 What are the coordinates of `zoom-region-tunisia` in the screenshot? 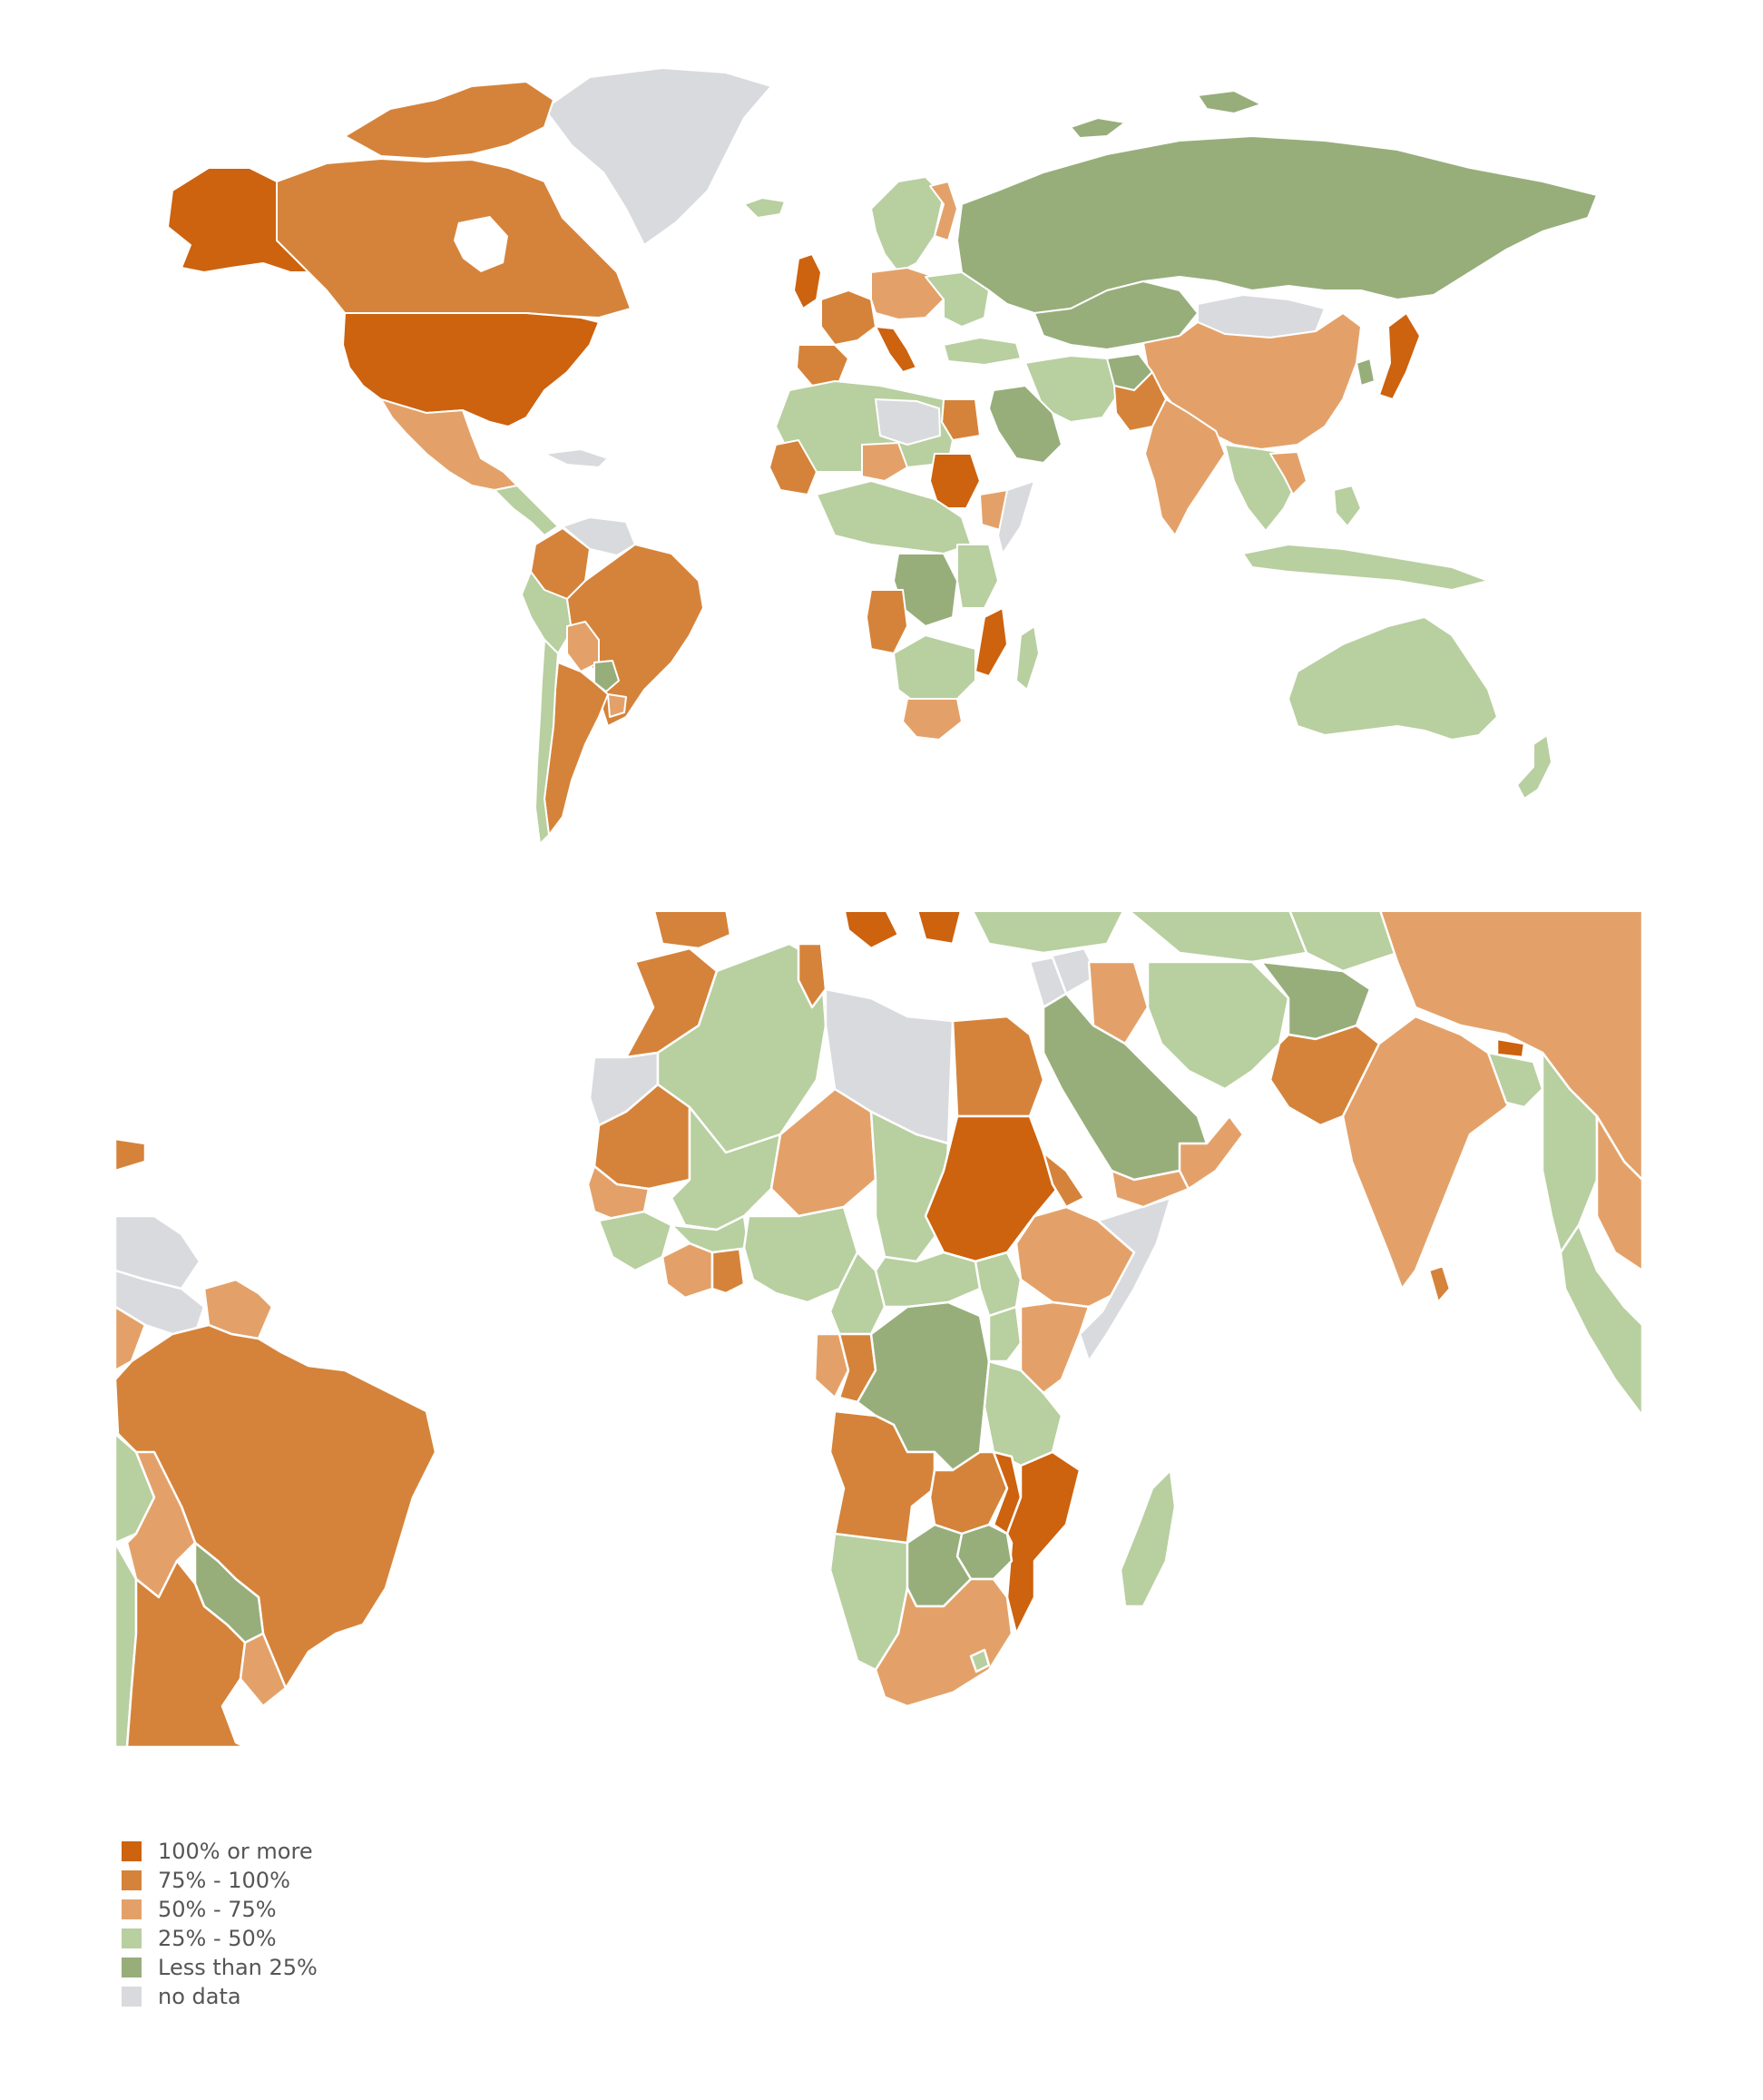 It's located at (812, 975).